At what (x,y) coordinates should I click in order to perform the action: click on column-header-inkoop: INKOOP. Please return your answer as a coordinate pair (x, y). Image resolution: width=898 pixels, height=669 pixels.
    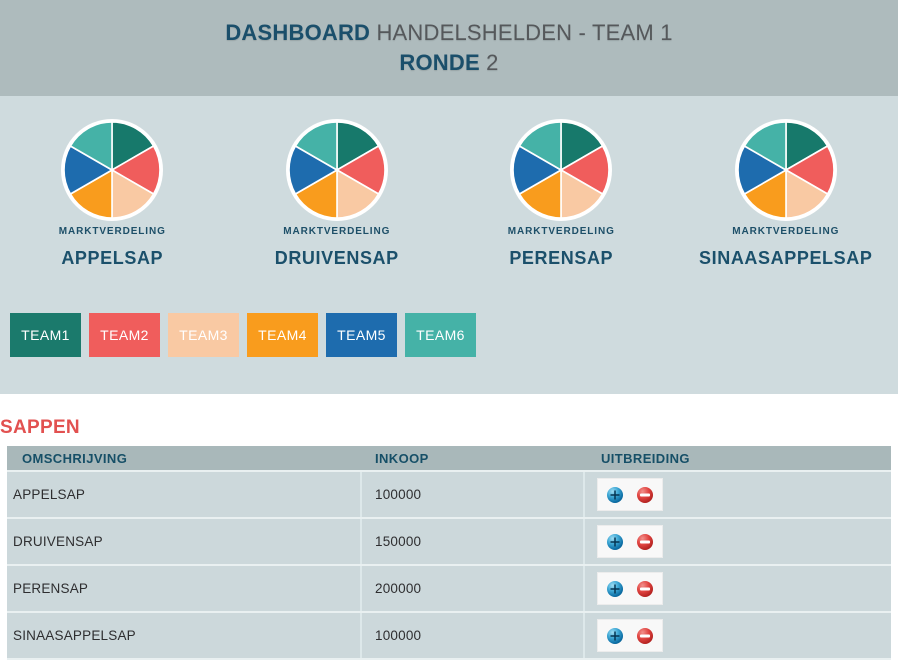
    Looking at the image, I should click on (402, 458).